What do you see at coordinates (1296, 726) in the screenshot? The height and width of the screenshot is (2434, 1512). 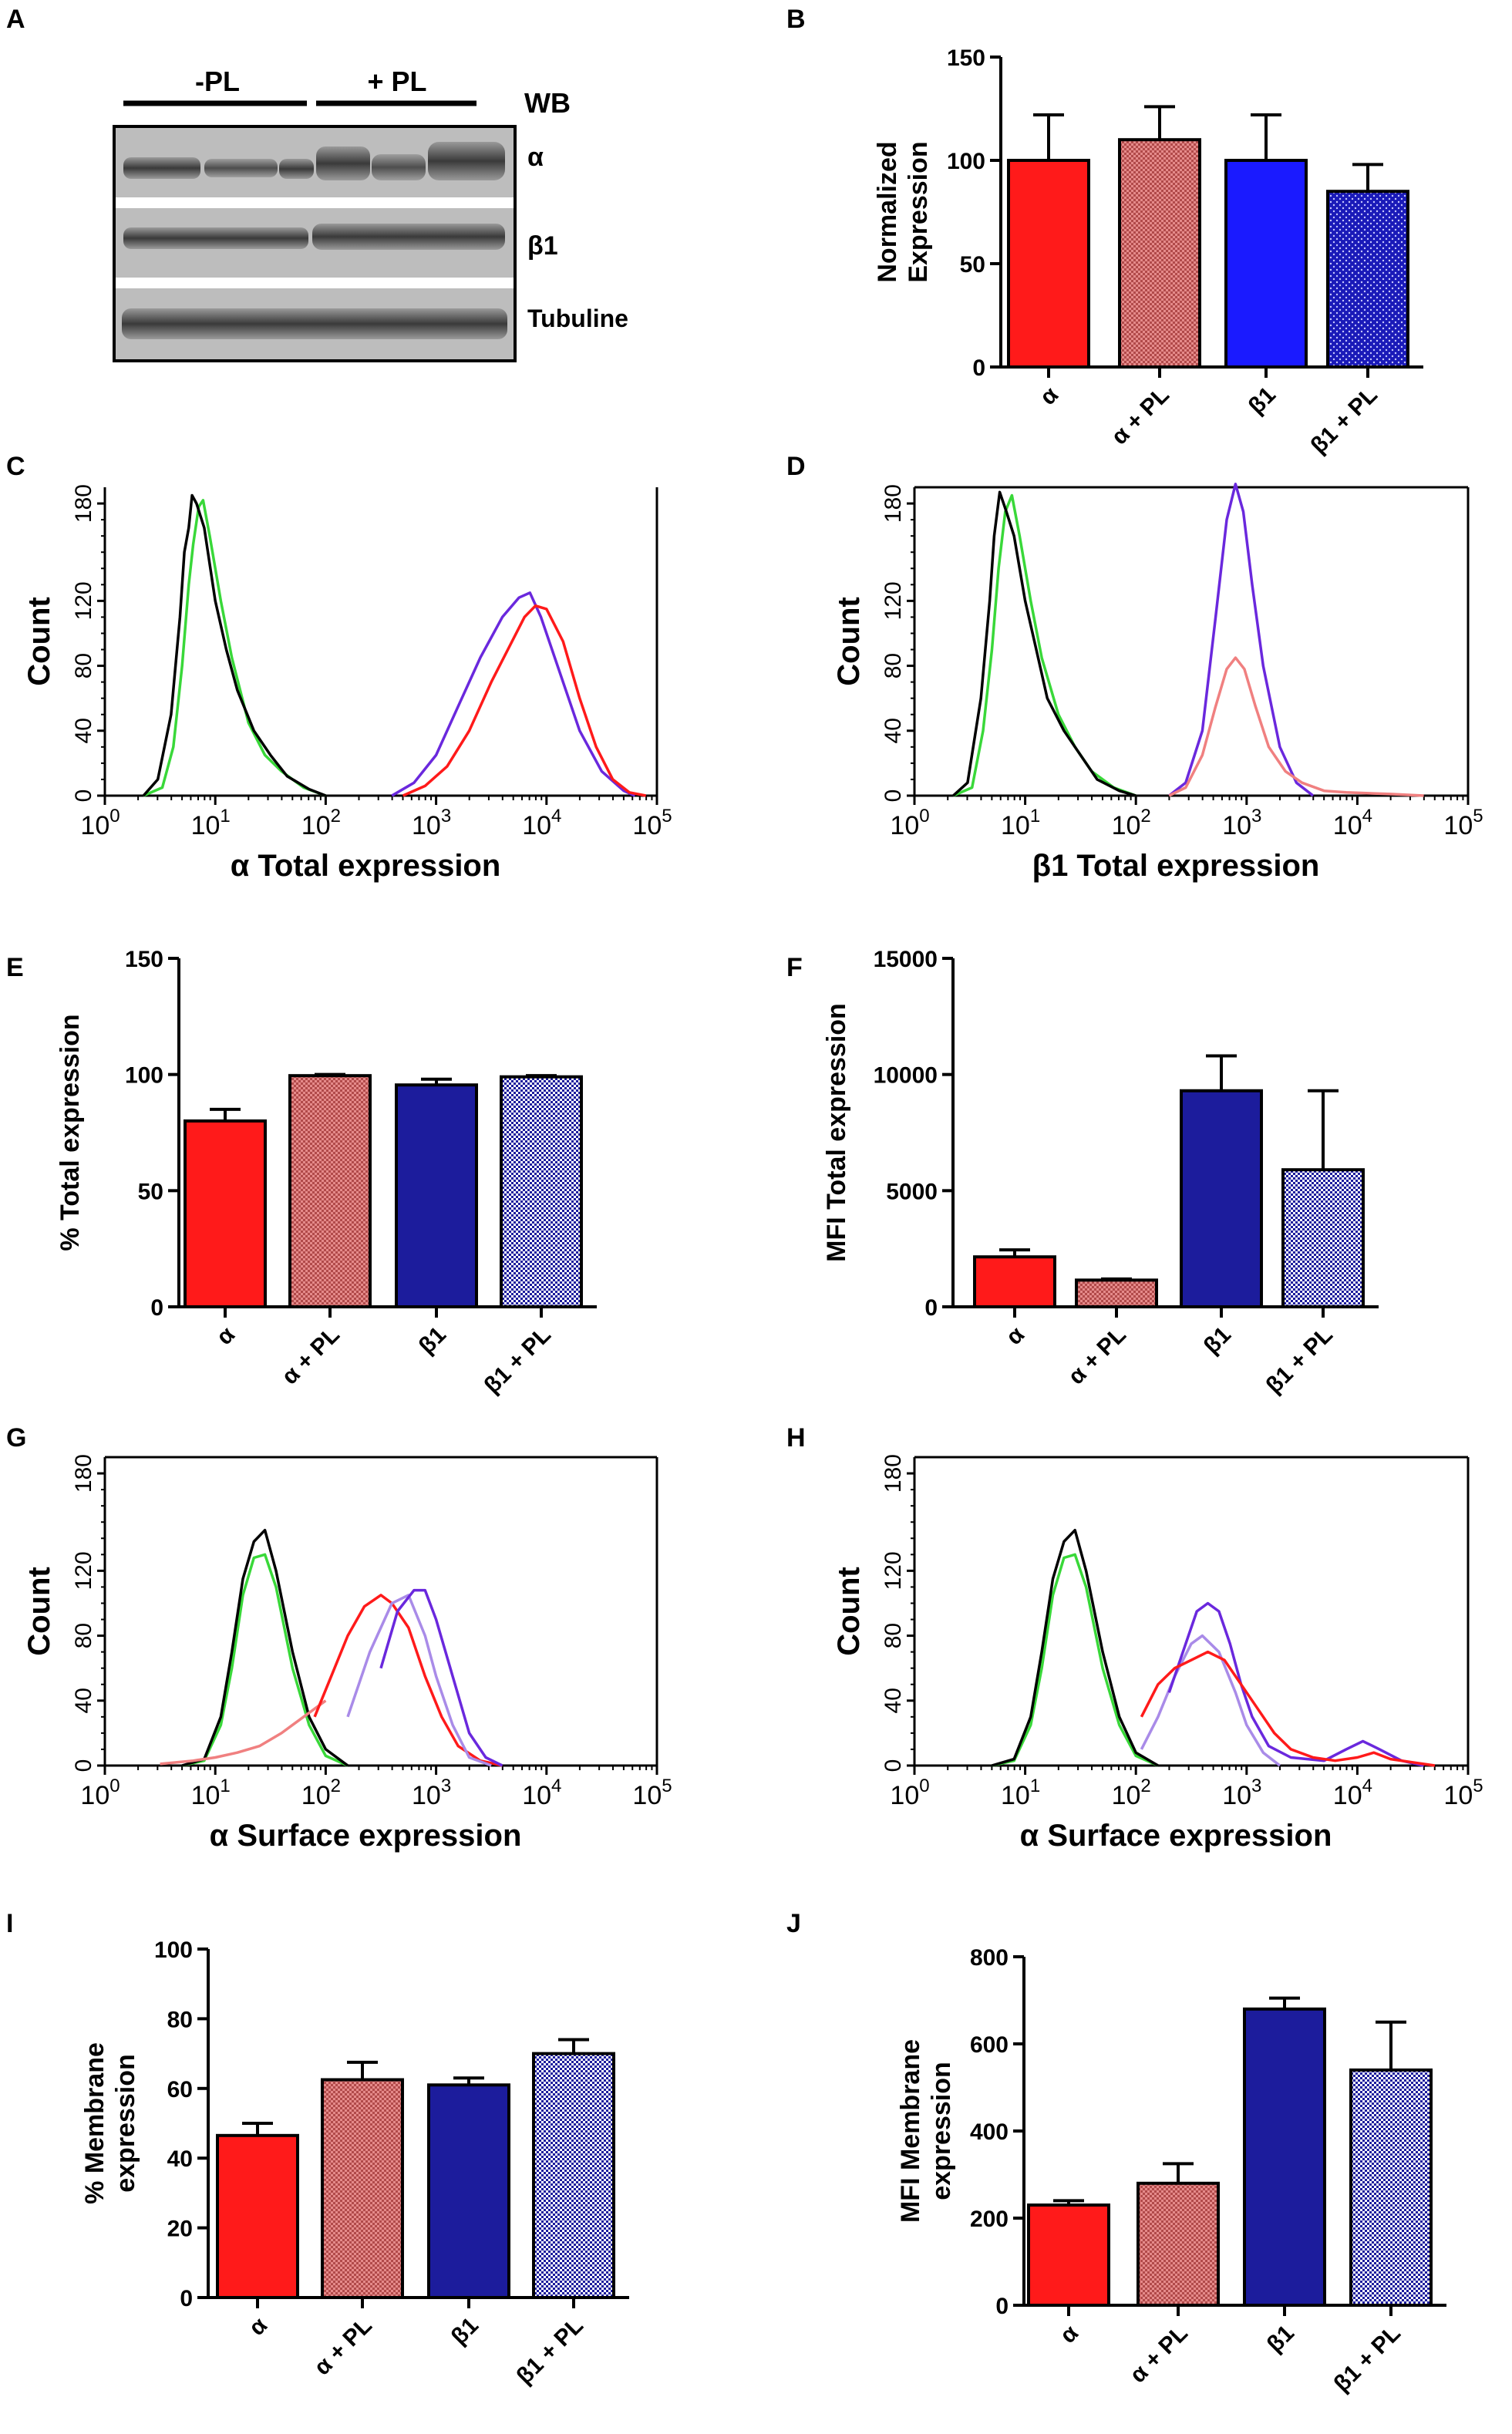 I see `series-line-salmon` at bounding box center [1296, 726].